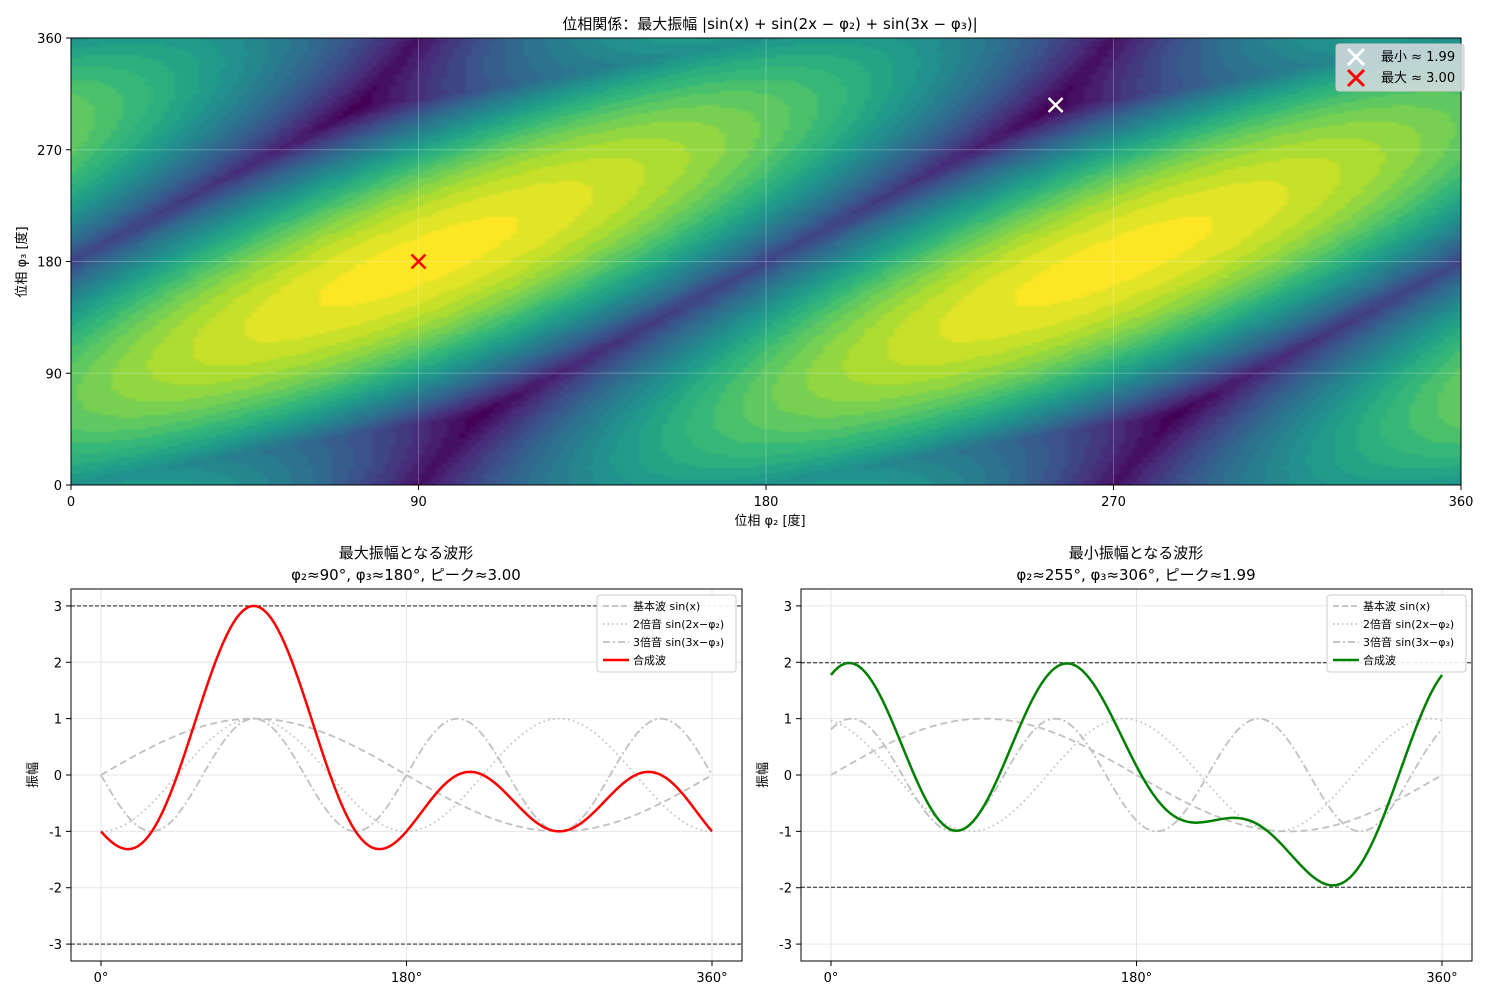  I want to click on min-panel-x-tick-label: 360°, so click(1441, 978).